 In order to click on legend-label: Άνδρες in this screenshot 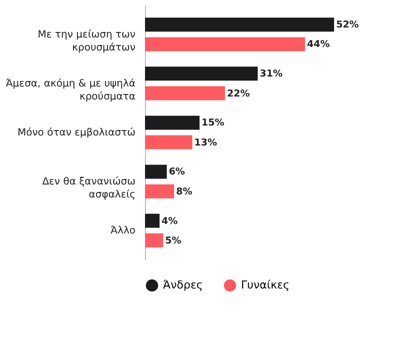, I will do `click(183, 285)`.